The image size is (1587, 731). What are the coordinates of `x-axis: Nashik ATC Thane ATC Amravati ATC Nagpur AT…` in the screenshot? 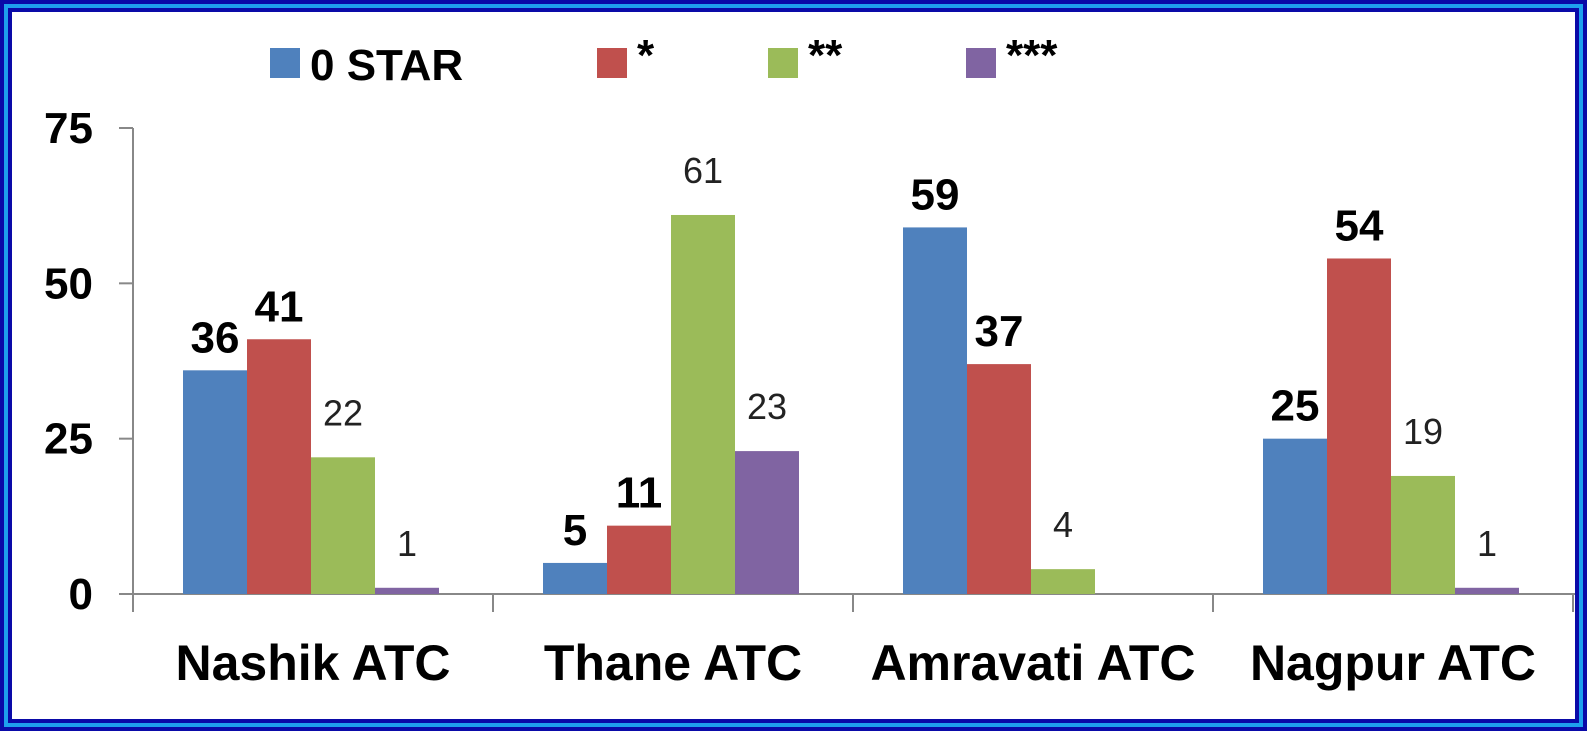 It's located at (853, 642).